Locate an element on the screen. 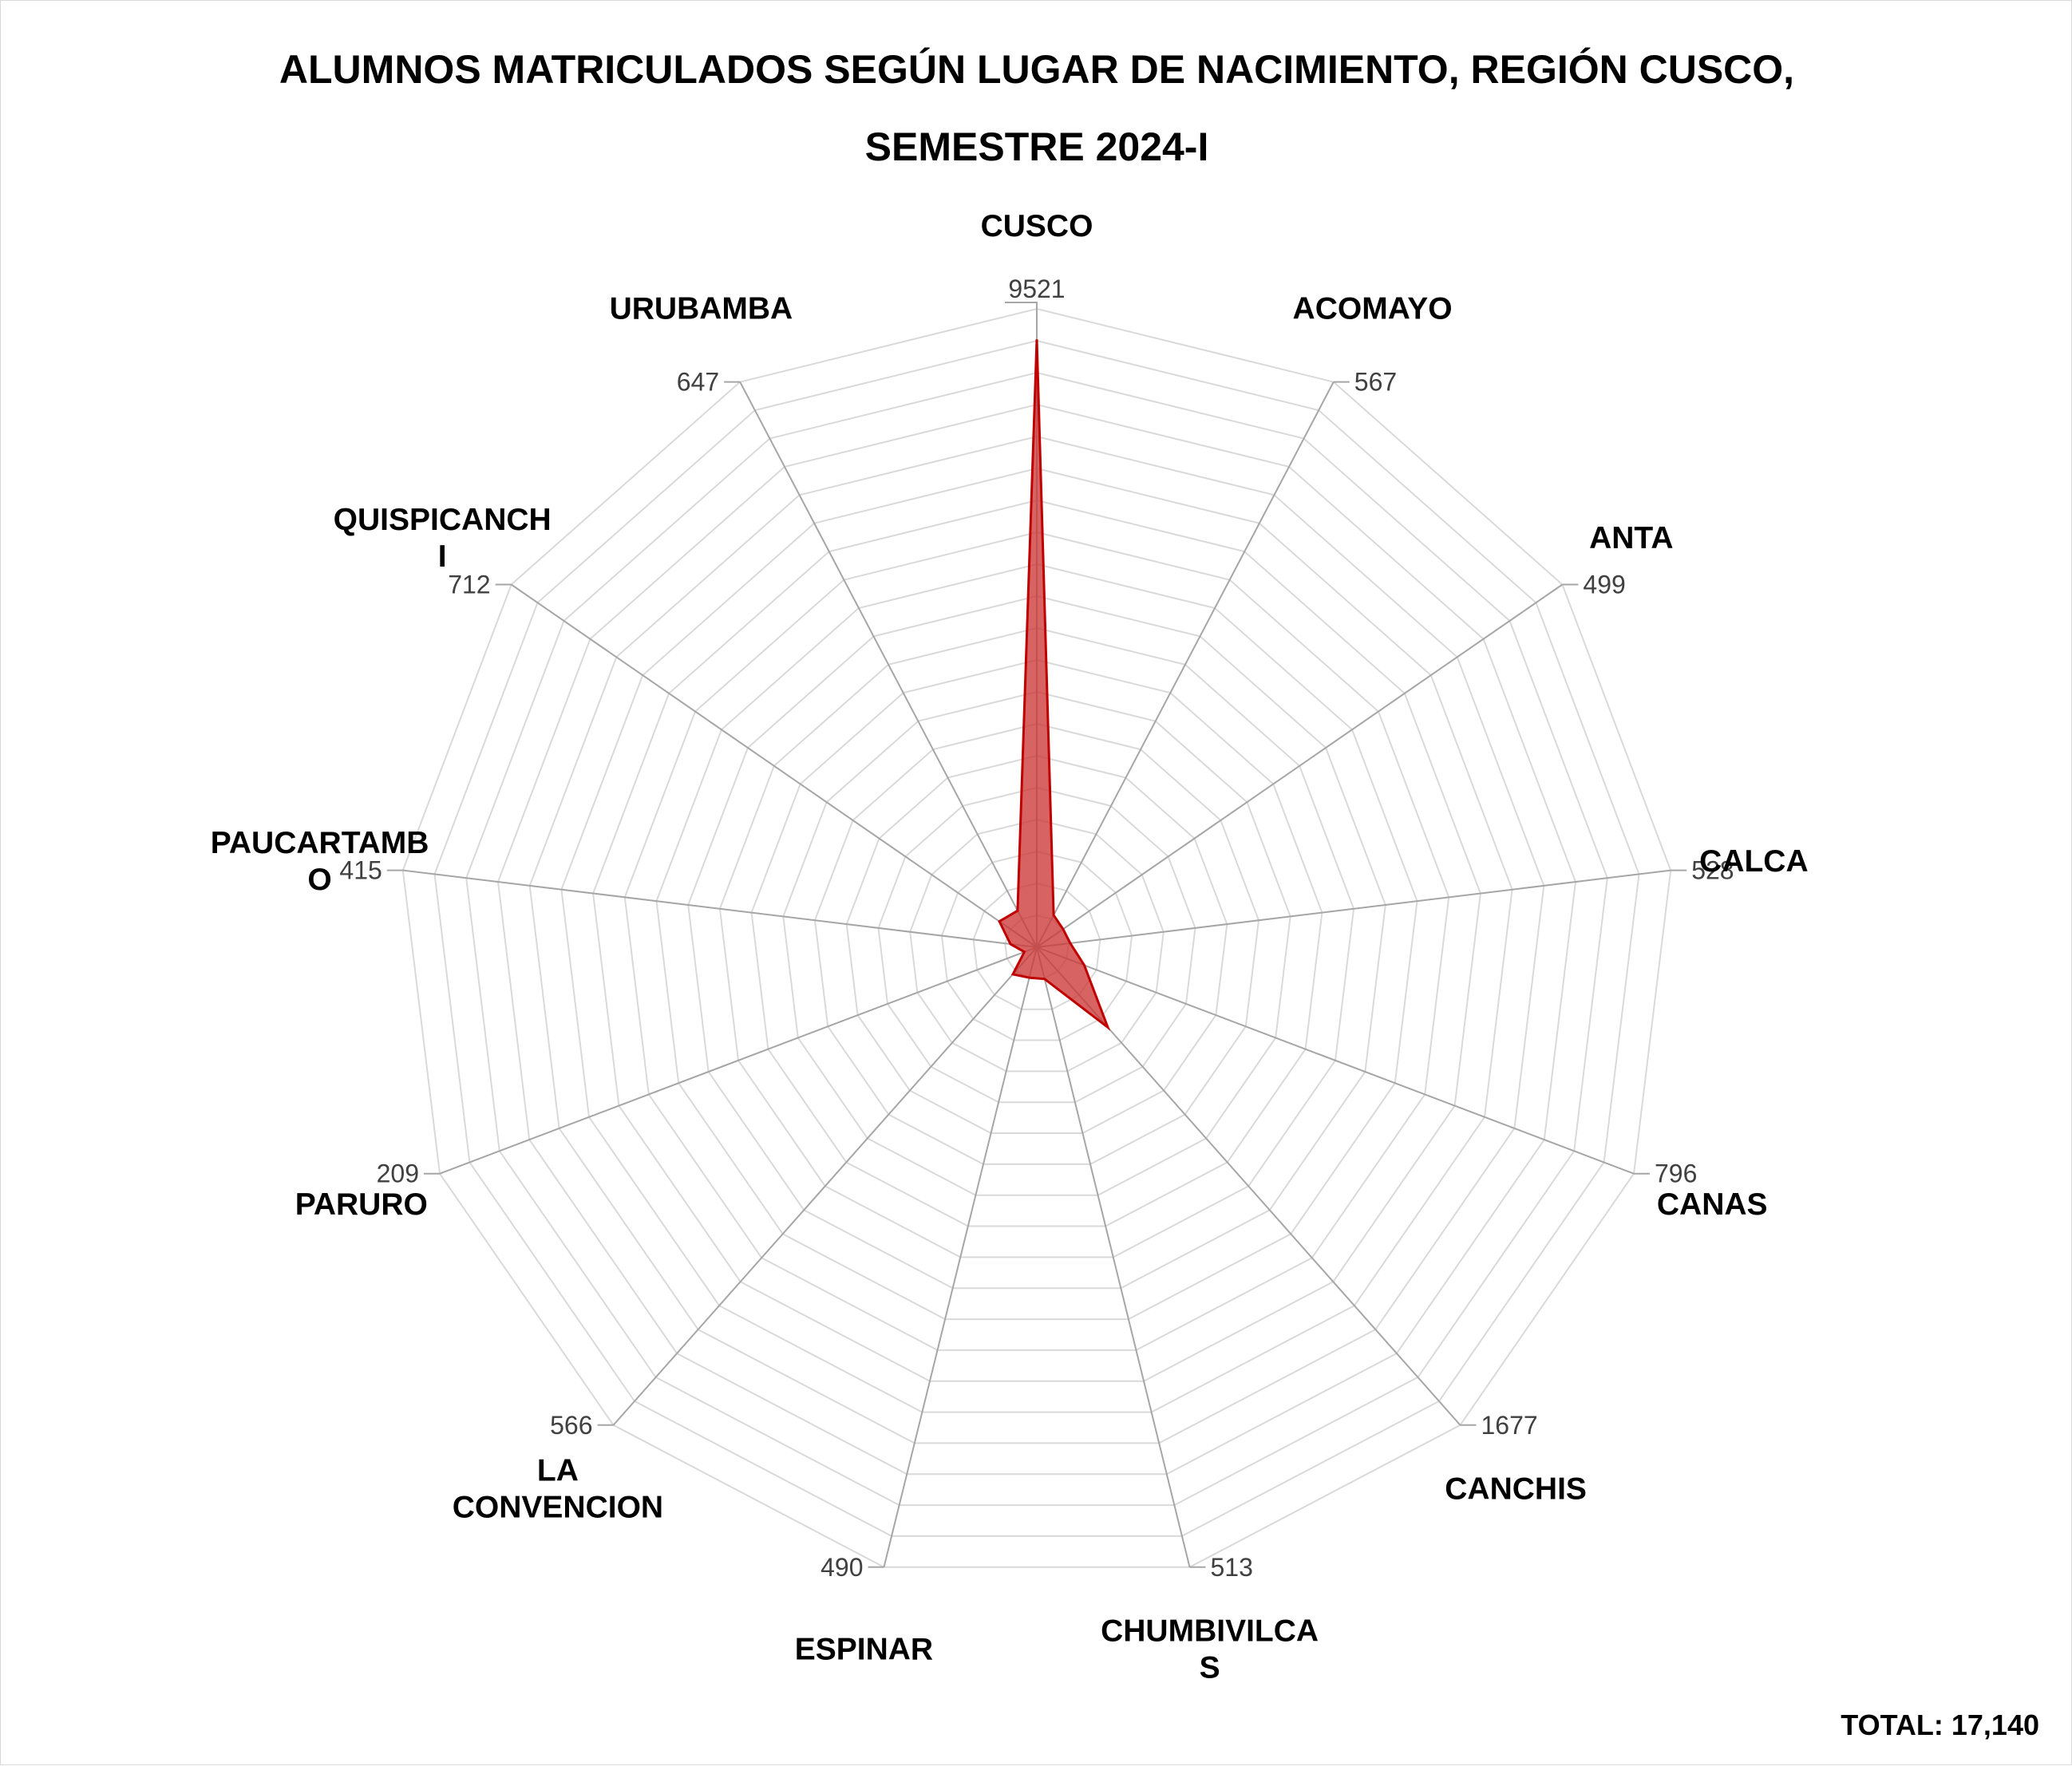 This screenshot has height=1766, width=2072. category-label-2-line-0: ANTA is located at coordinates (1631, 538).